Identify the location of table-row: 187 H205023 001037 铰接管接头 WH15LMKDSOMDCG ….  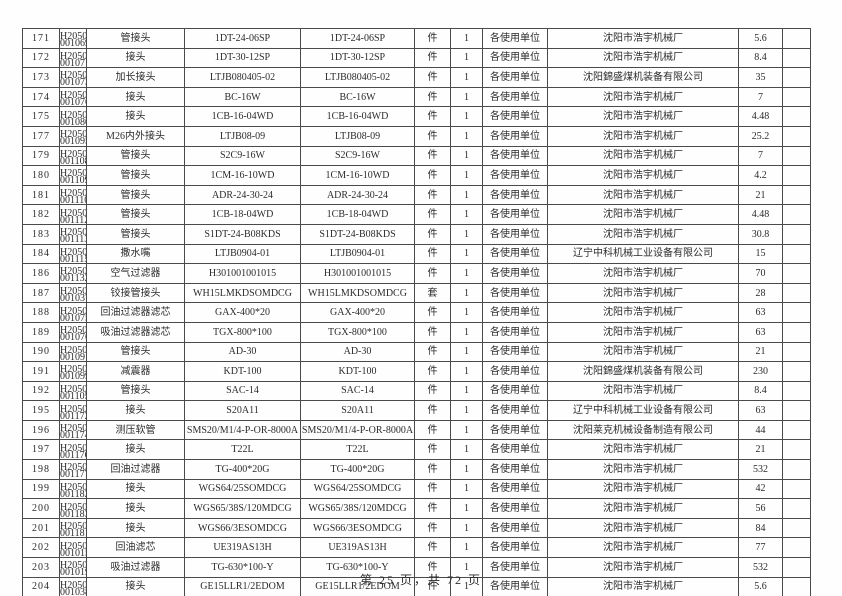
(416, 293).